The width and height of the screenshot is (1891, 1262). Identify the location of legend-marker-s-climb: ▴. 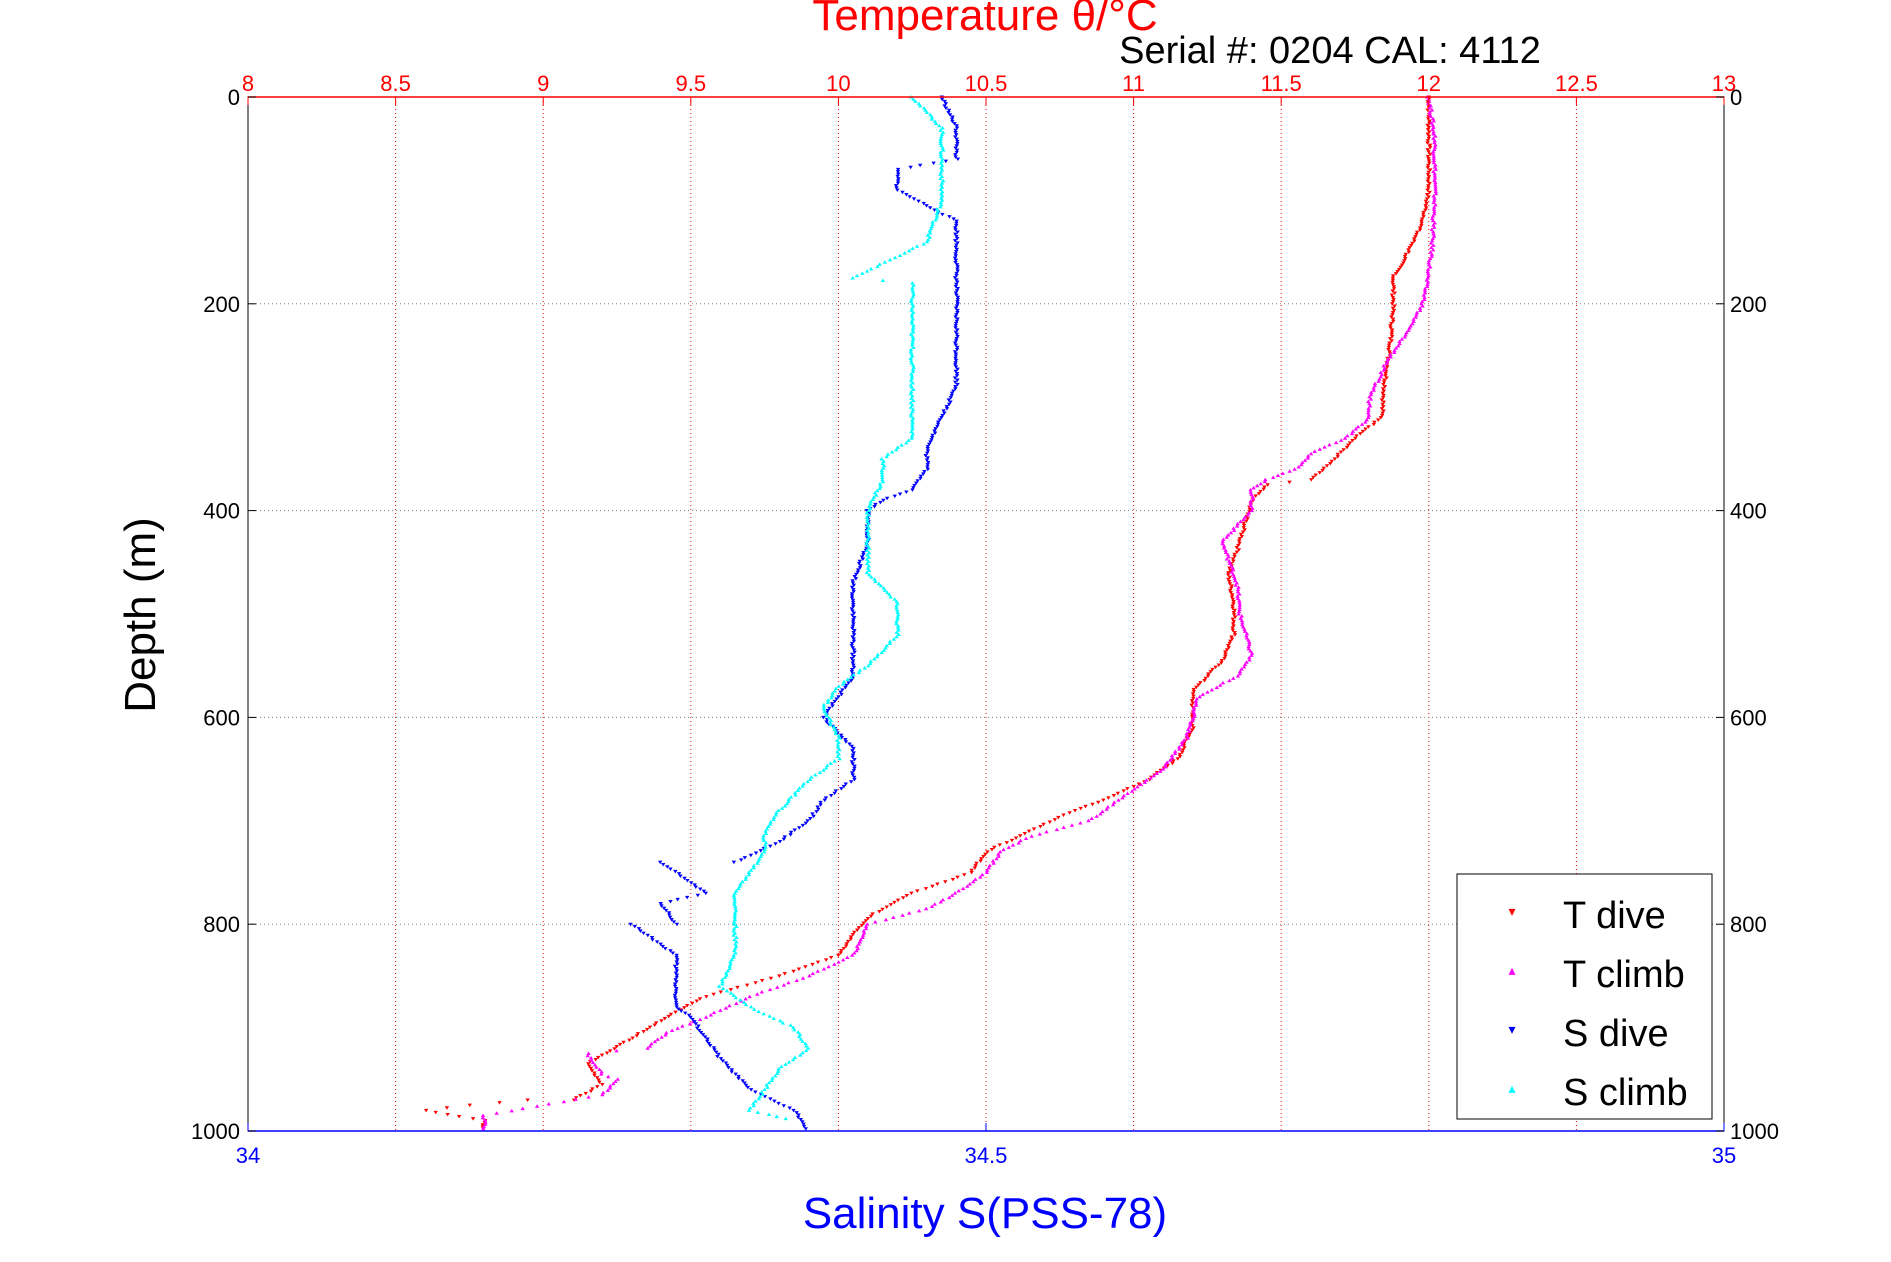
(1511, 1088).